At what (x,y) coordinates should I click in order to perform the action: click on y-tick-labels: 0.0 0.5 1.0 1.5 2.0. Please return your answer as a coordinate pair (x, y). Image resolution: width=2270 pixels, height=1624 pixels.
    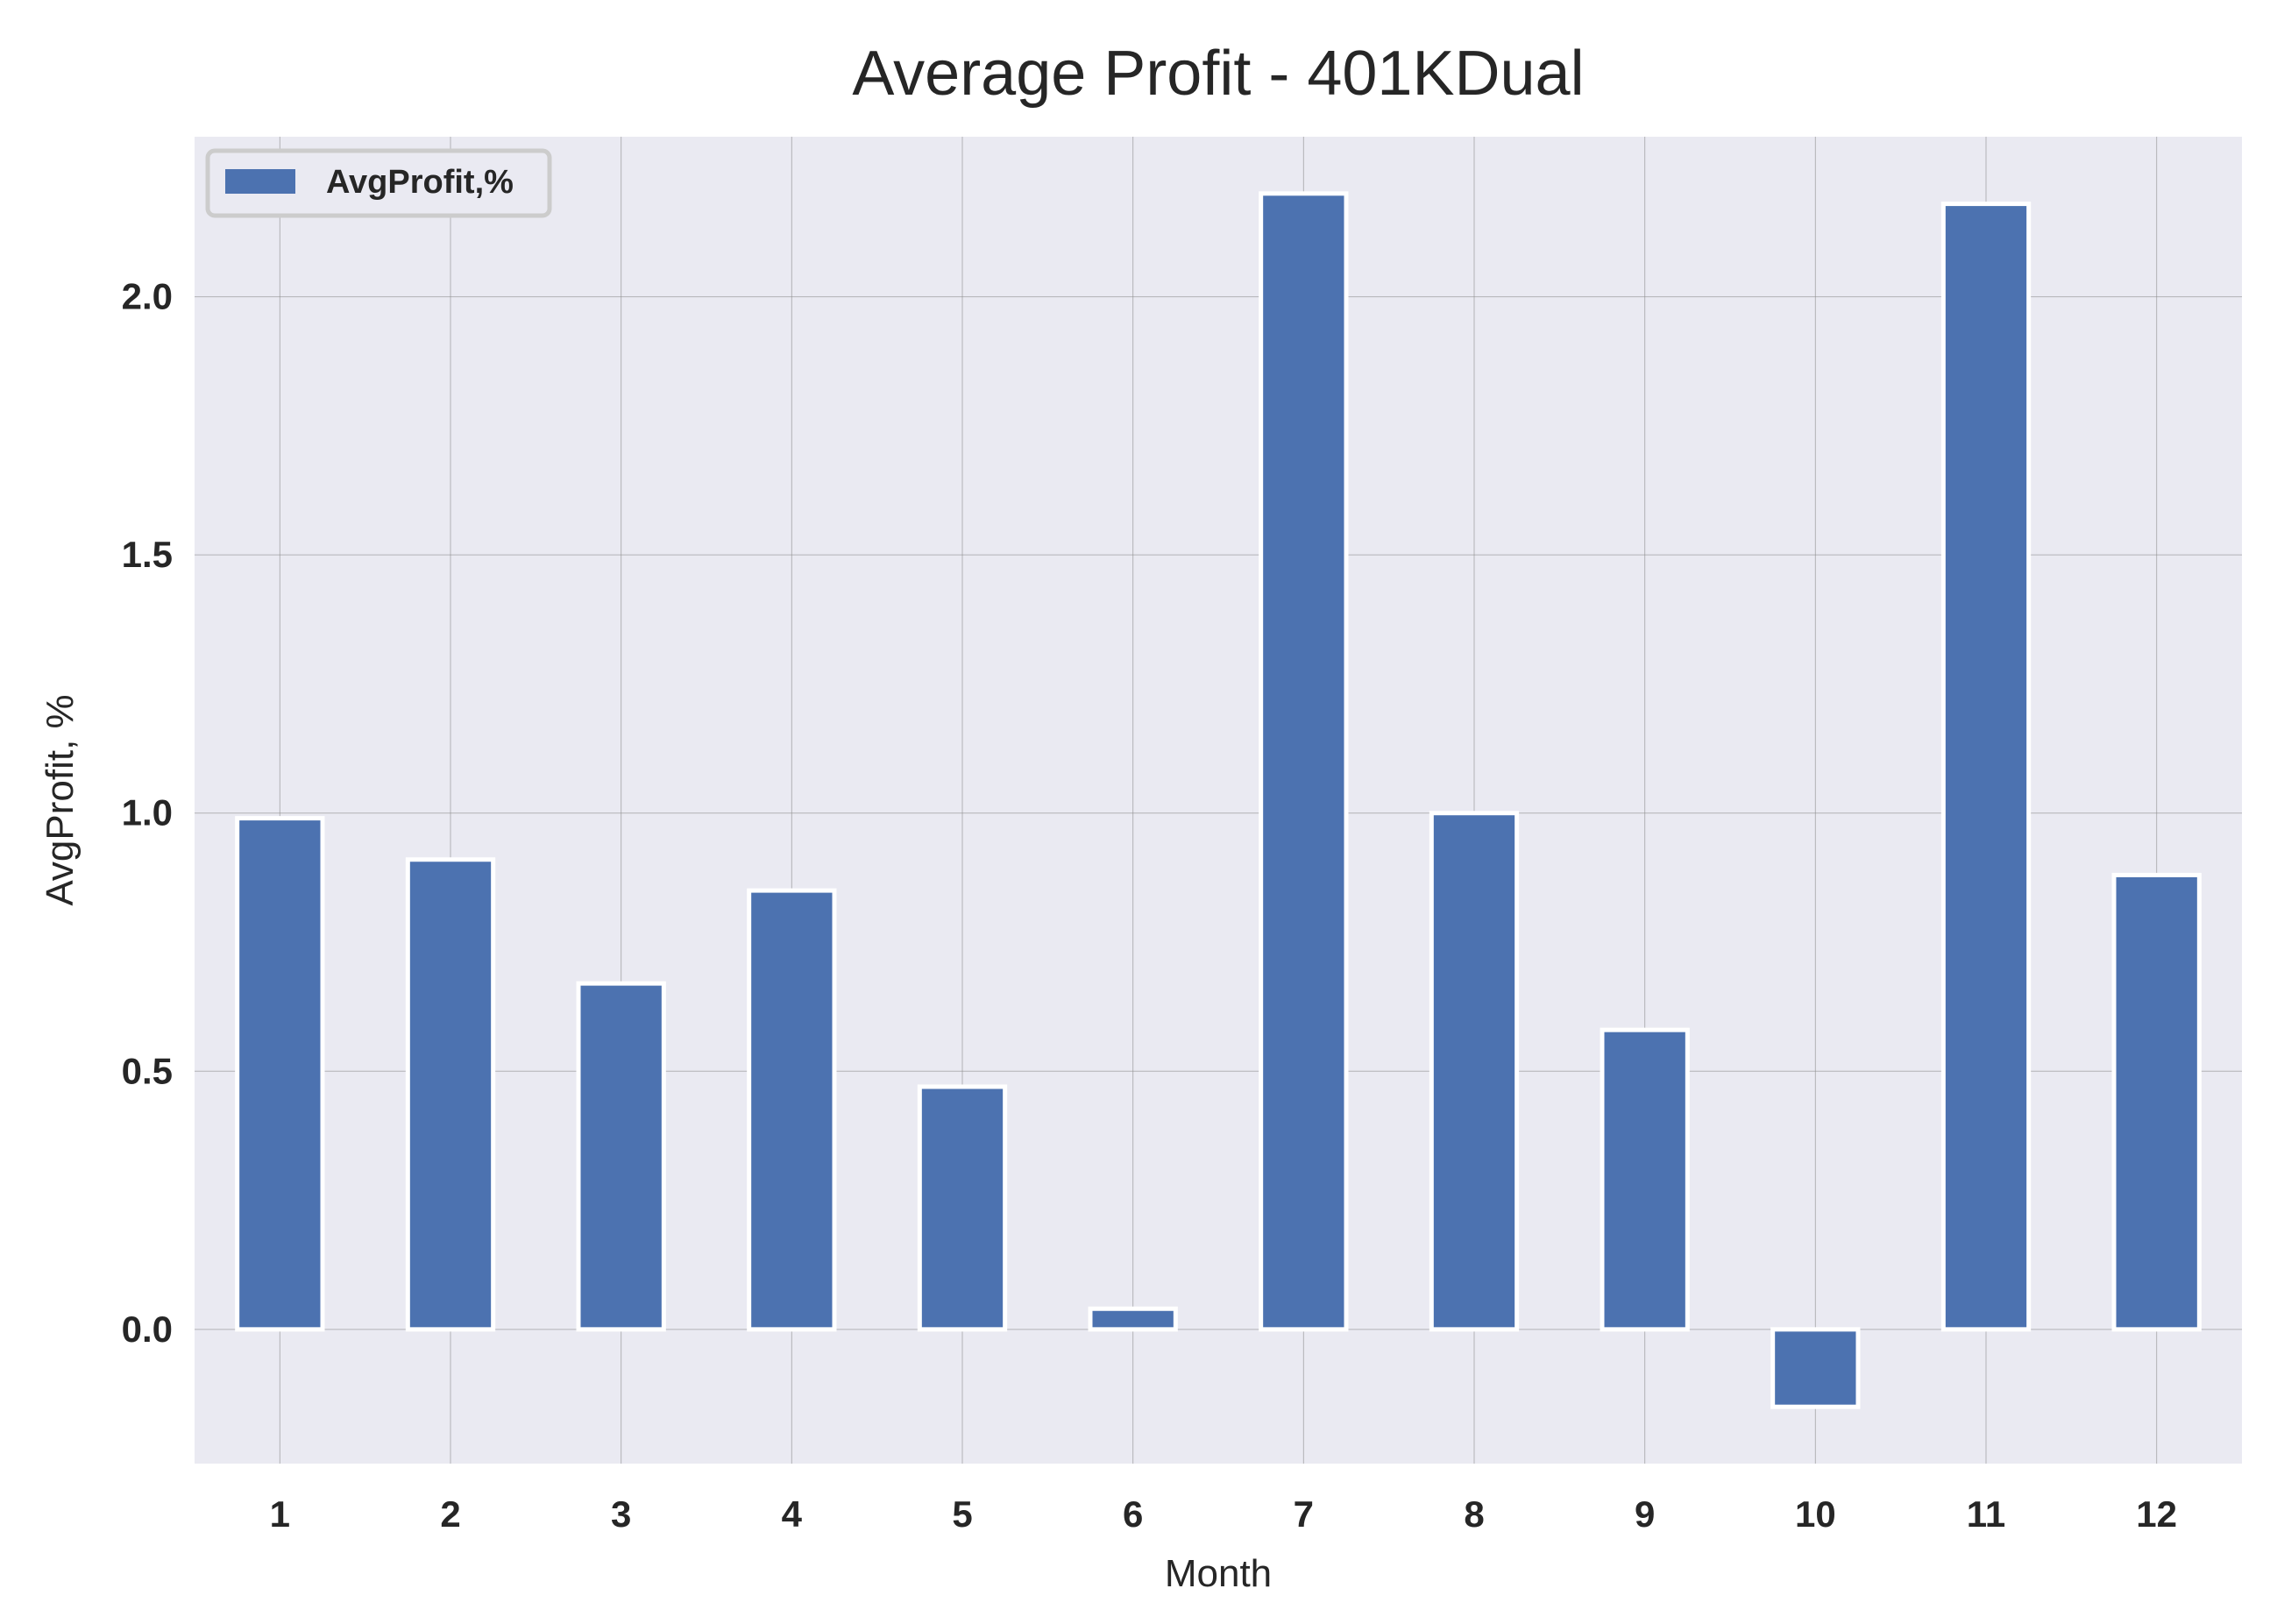
    Looking at the image, I should click on (147, 813).